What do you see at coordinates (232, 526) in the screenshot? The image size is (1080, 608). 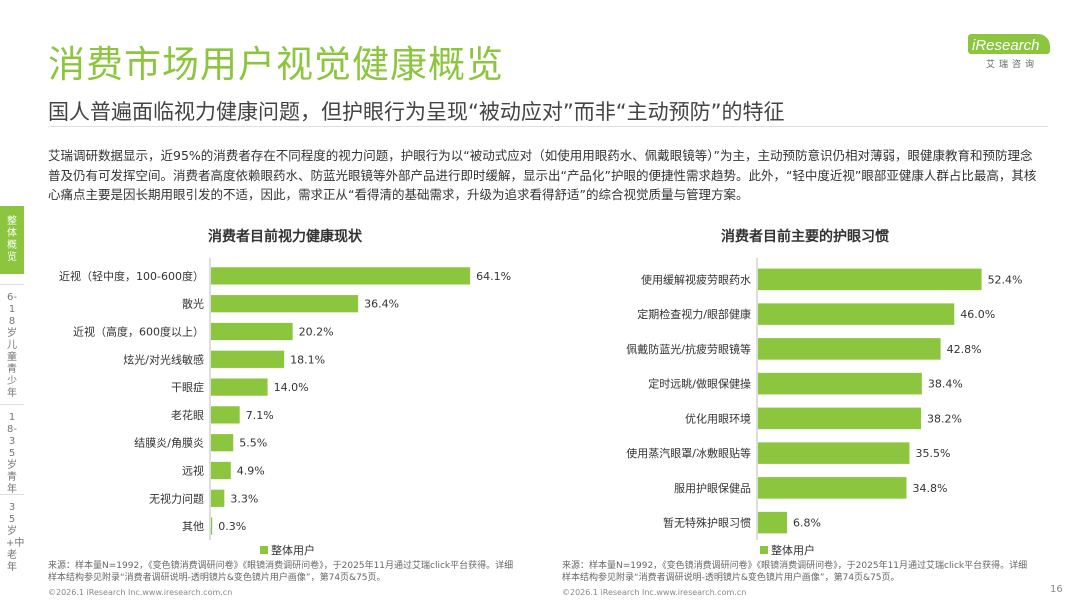 I see `value-label: 0.3%` at bounding box center [232, 526].